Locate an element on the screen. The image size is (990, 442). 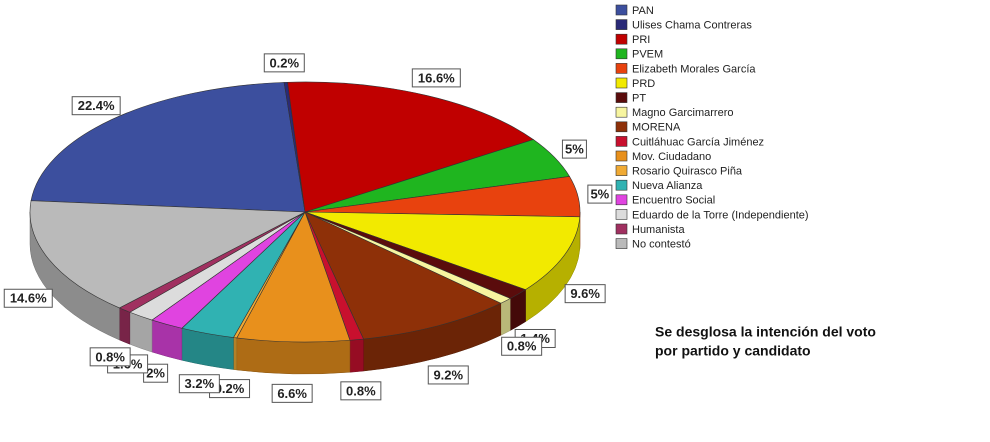
data-label: 22.4% is located at coordinates (96, 105).